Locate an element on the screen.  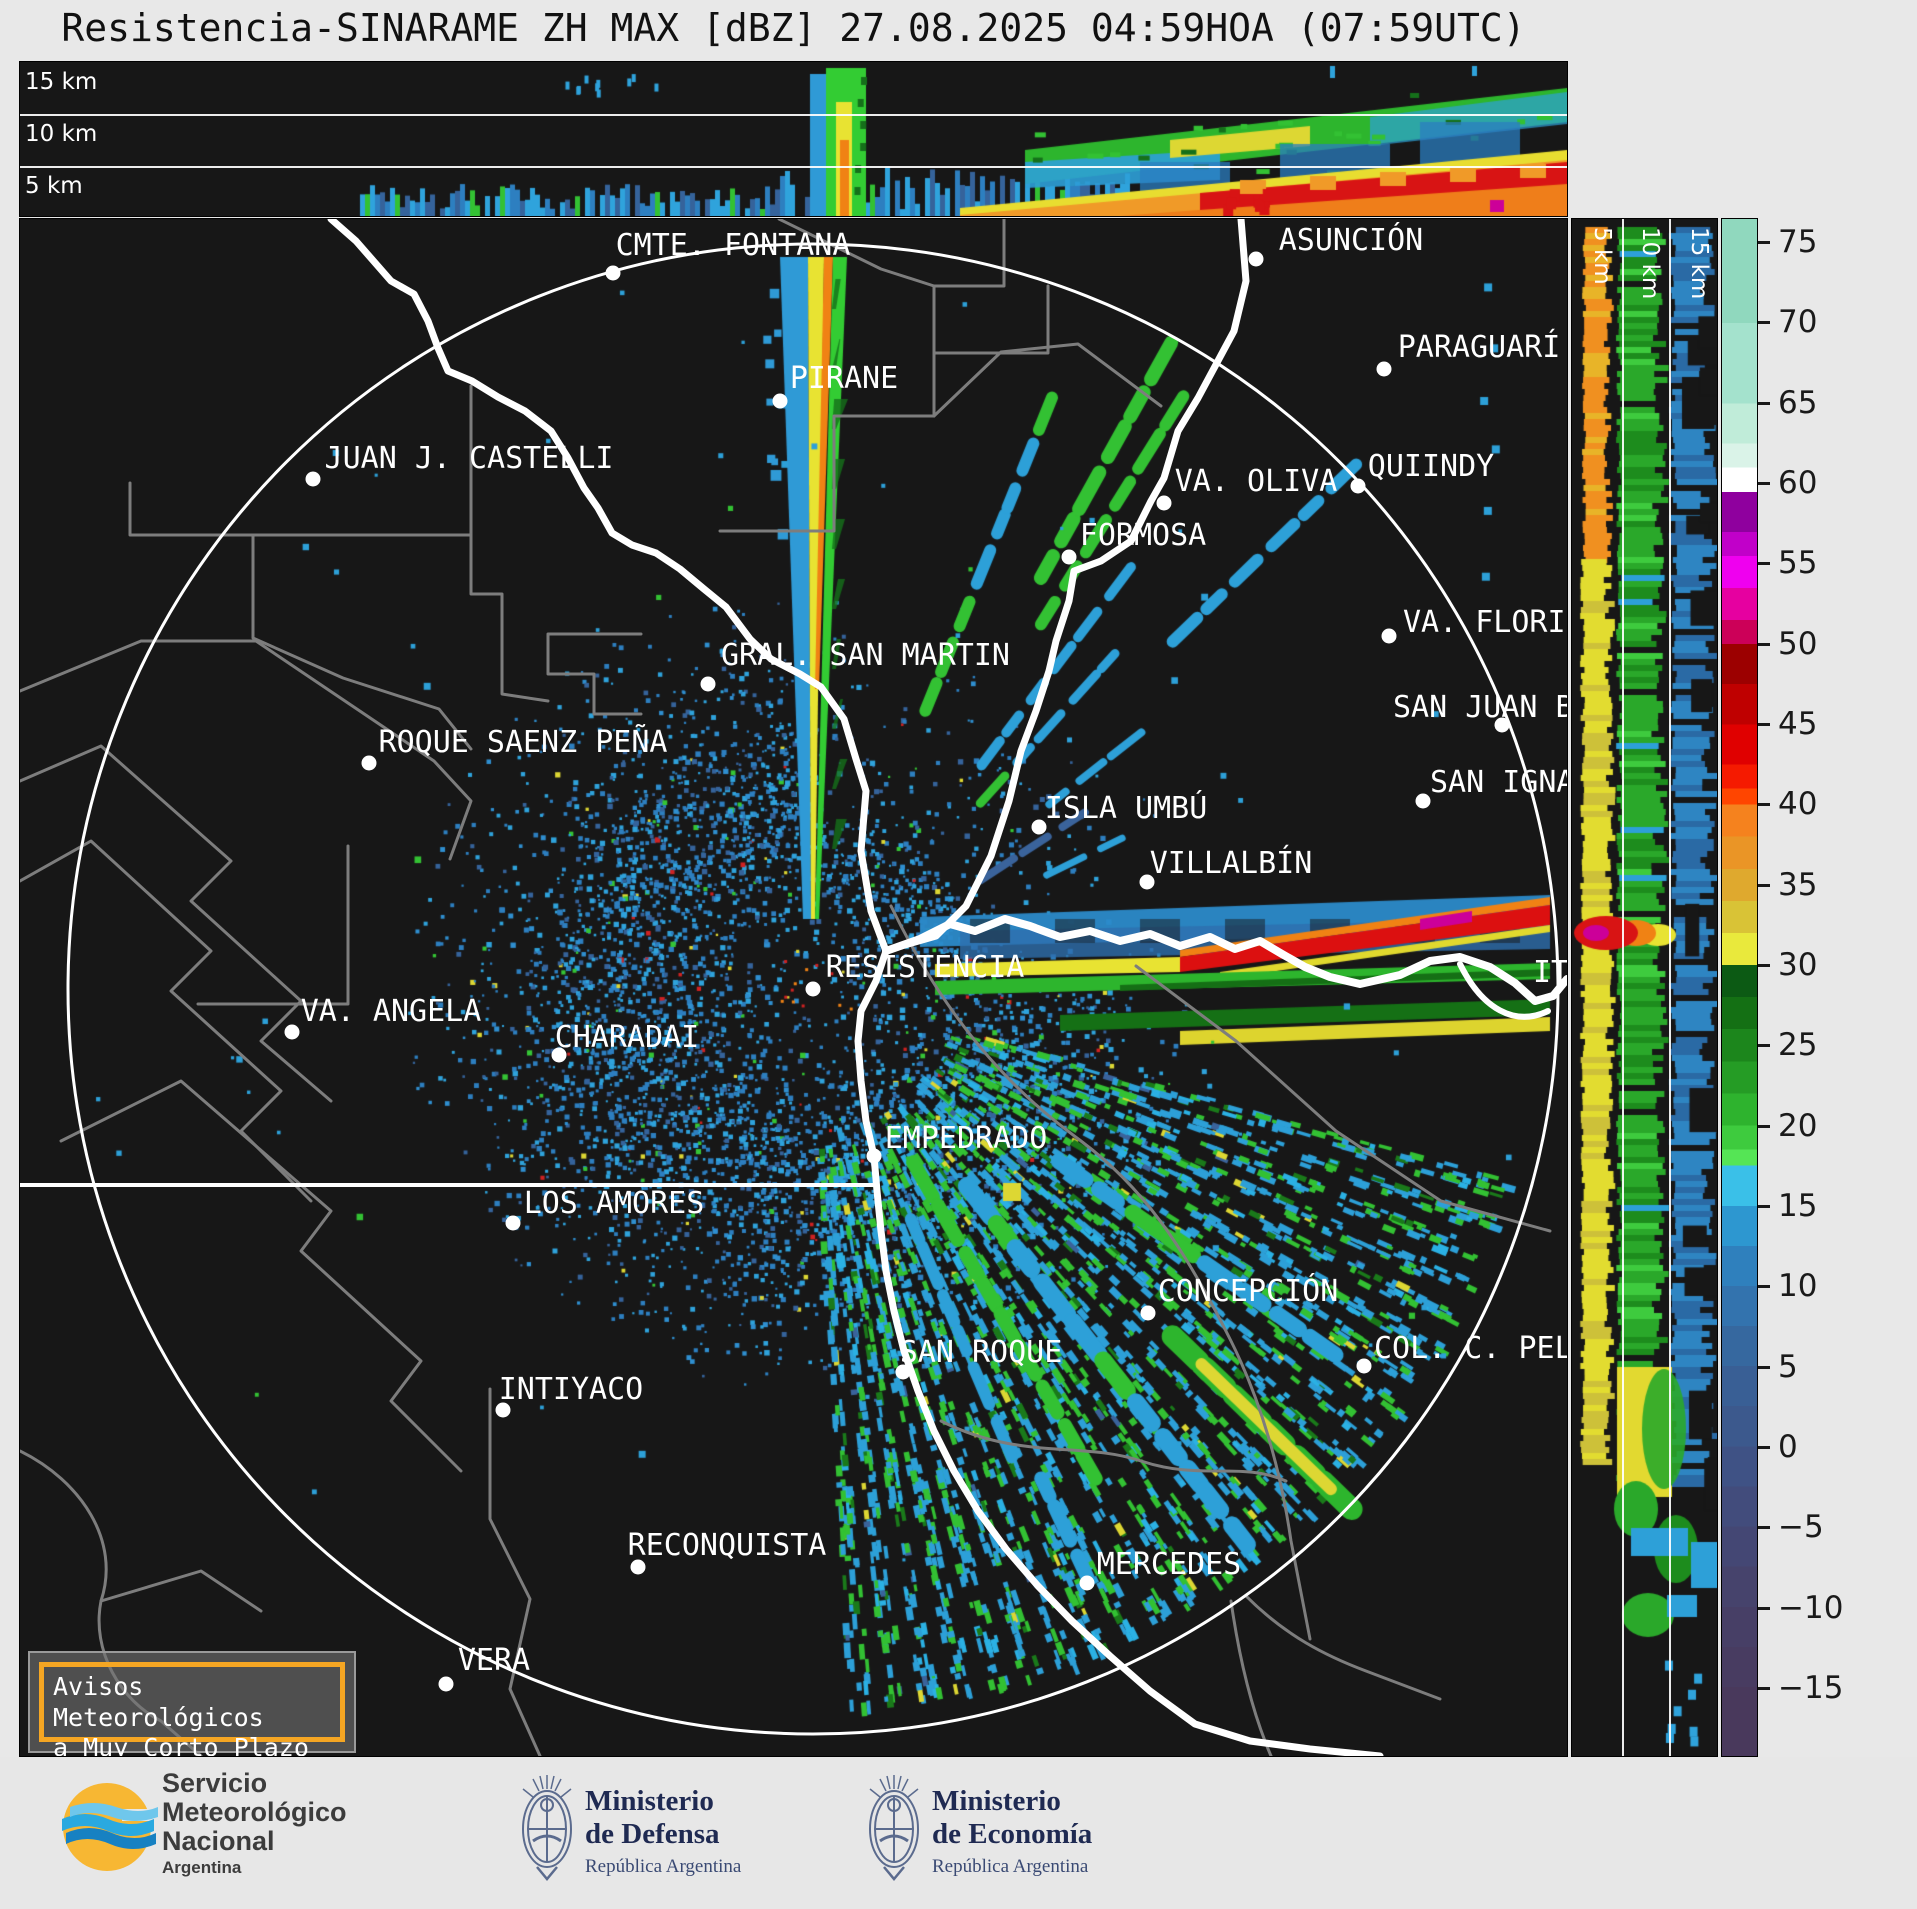
river-parana-south is located at coordinates (1119, 1351).